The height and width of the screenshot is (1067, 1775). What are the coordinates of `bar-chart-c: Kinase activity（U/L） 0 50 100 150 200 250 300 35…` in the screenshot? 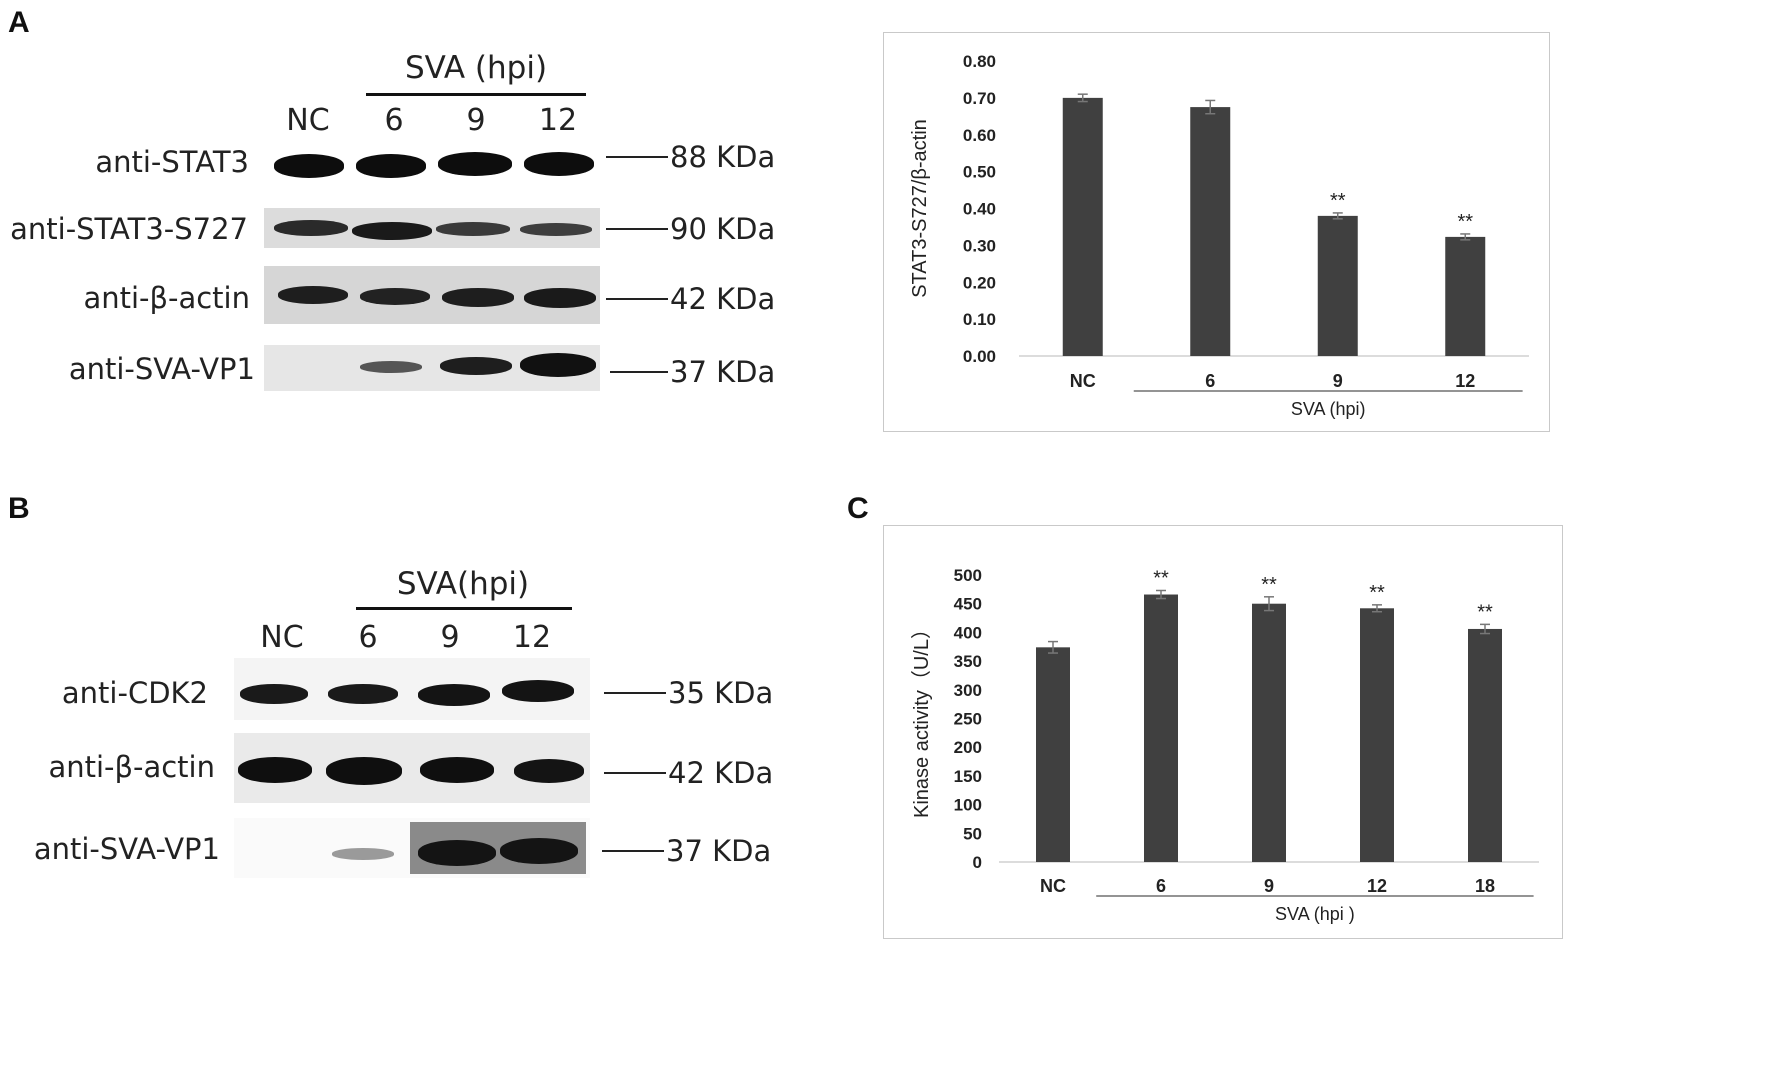 It's located at (1224, 745).